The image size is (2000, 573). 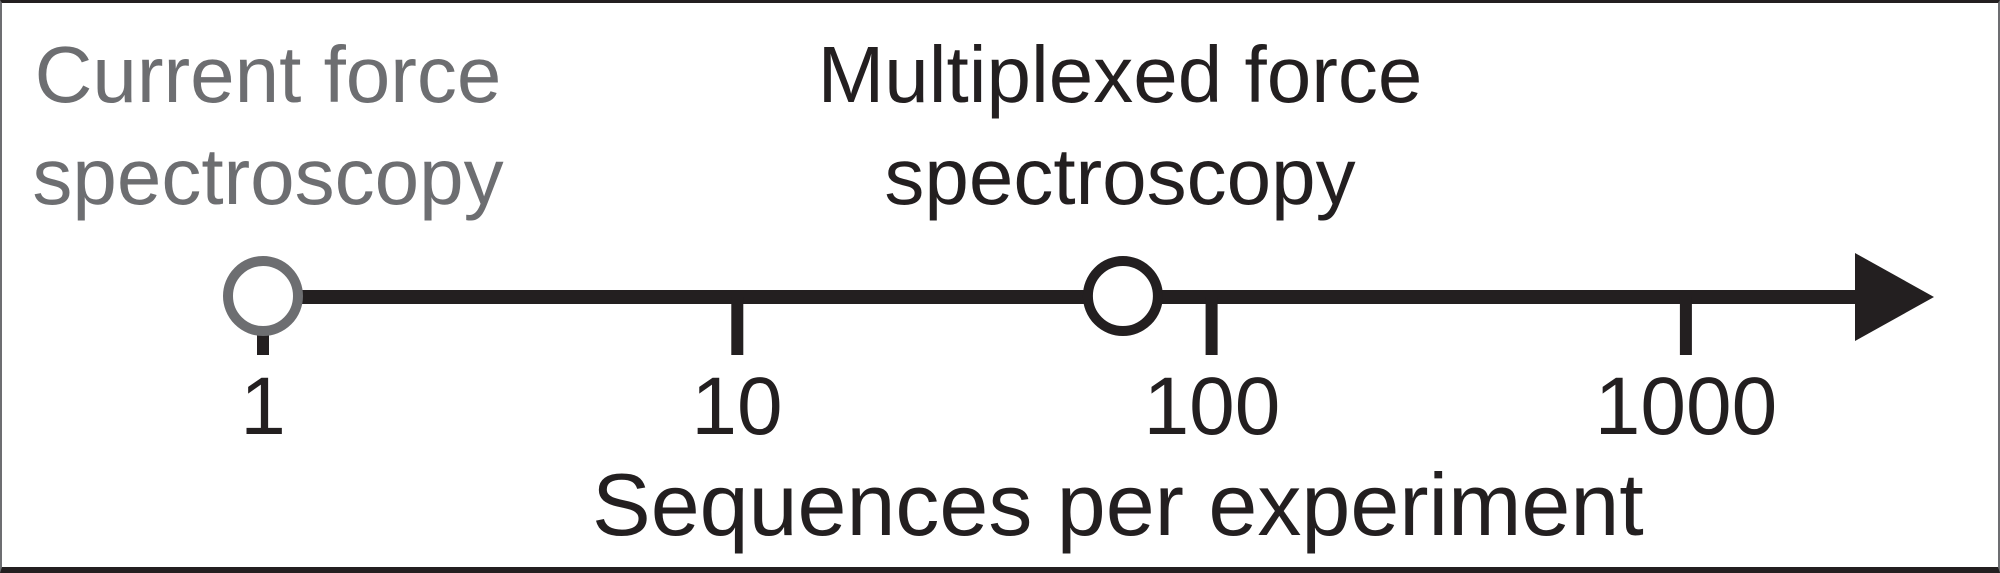 What do you see at coordinates (1062, 297) in the screenshot?
I see `axis-line` at bounding box center [1062, 297].